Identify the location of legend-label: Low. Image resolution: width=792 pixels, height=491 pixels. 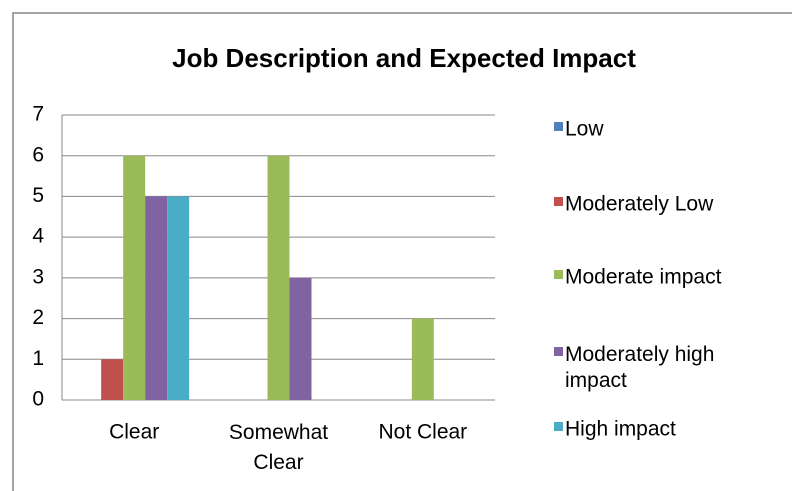
(584, 129).